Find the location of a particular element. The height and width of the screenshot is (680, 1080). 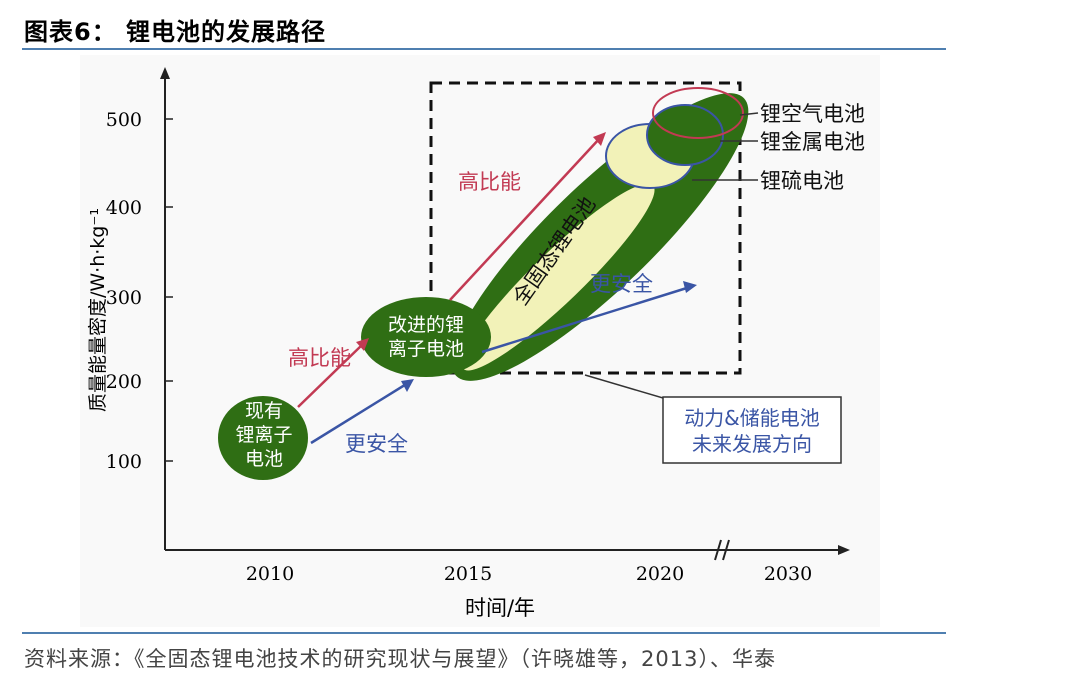

y-axis-title: 质量能量密度/W·h·kg⁻¹ is located at coordinates (98, 310).